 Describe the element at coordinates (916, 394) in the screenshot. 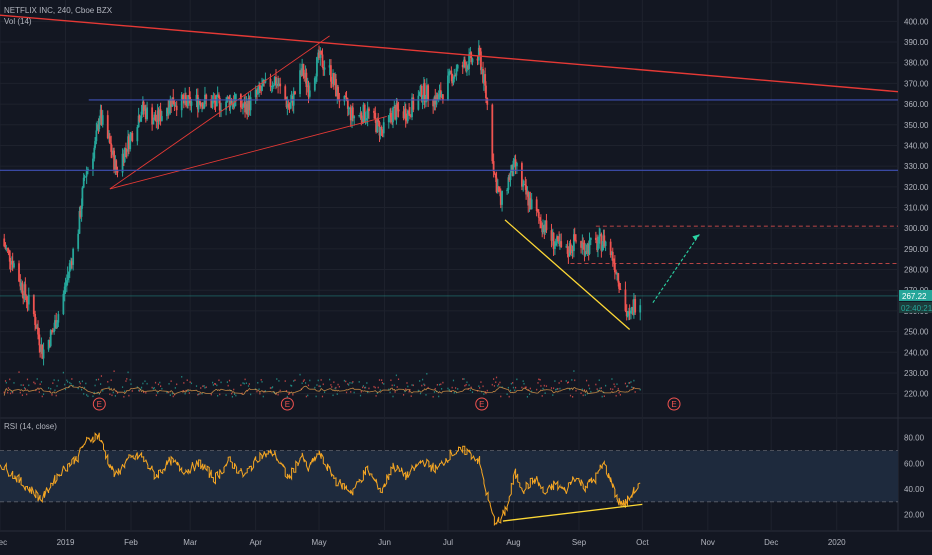

I see `price-axis-label: 220.00` at that location.